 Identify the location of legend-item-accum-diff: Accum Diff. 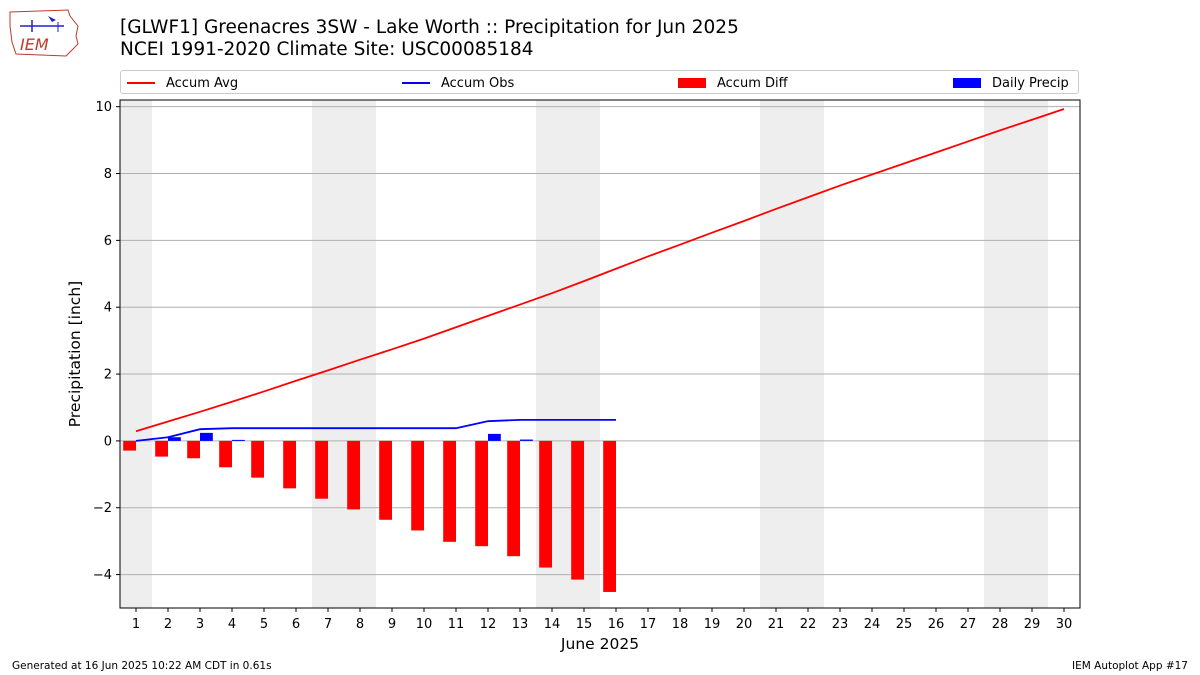
(733, 83).